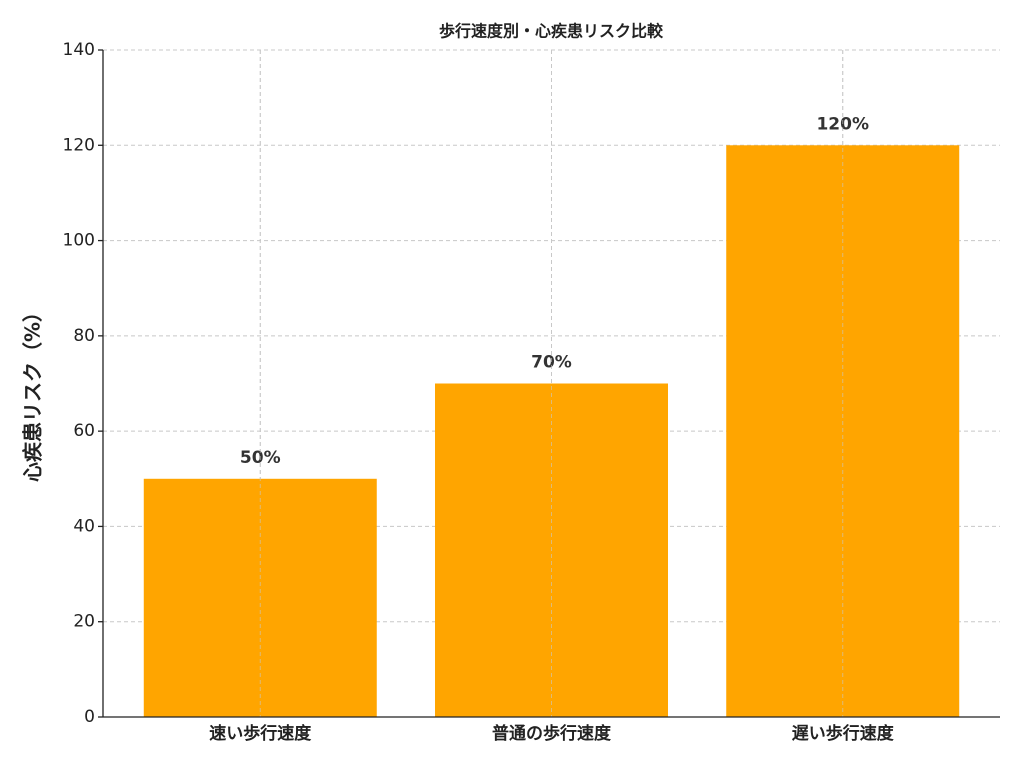 This screenshot has height=768, width=1024. I want to click on chart-title: 歩行速度別・心疾患リスク比較, so click(551, 31).